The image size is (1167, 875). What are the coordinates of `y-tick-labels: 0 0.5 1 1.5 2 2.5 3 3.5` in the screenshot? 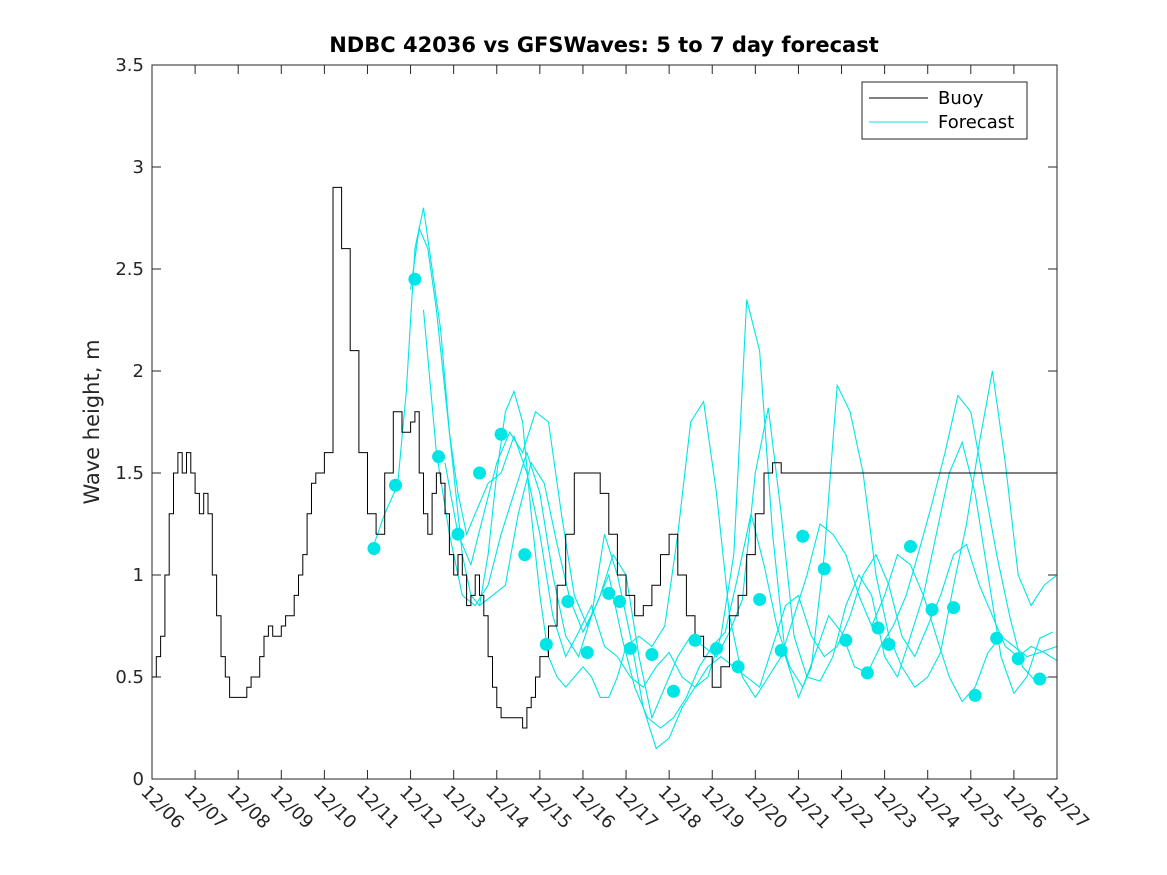 It's located at (129, 422).